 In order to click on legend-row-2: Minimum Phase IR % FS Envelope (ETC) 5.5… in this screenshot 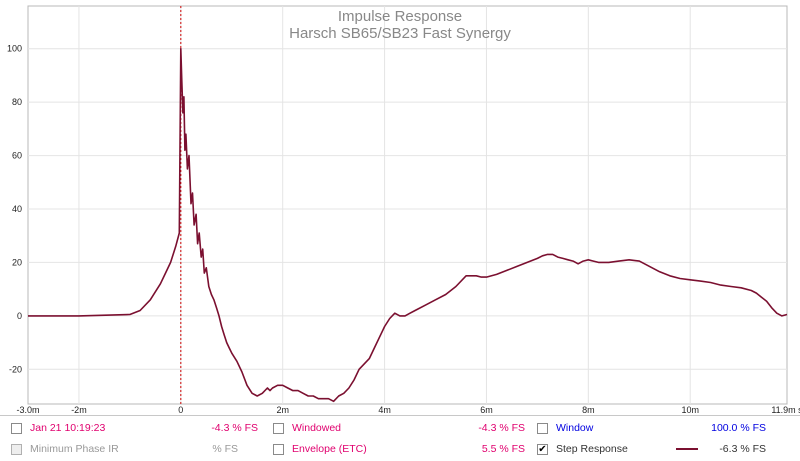, I will do `click(400, 450)`.